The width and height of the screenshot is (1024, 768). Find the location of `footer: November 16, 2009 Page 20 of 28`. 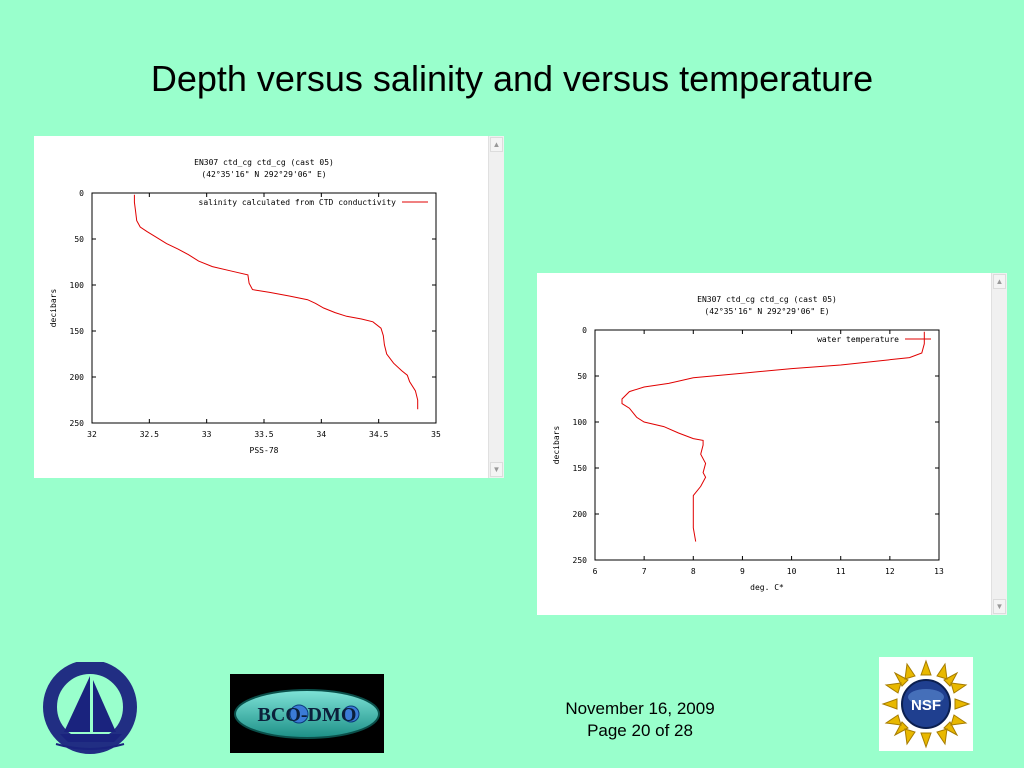

footer: November 16, 2009 Page 20 of 28 is located at coordinates (640, 720).